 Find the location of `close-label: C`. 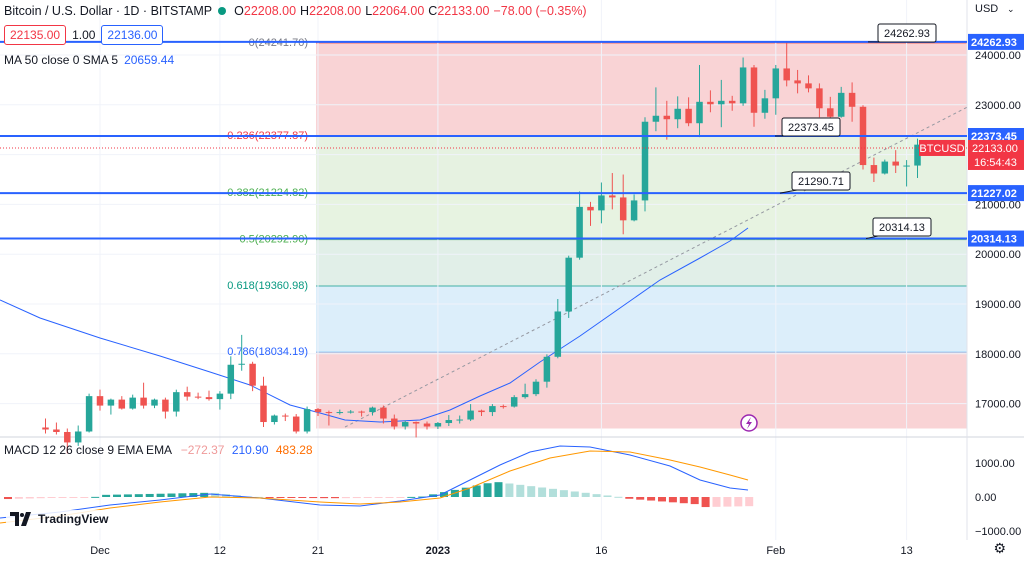

close-label: C is located at coordinates (433, 11).